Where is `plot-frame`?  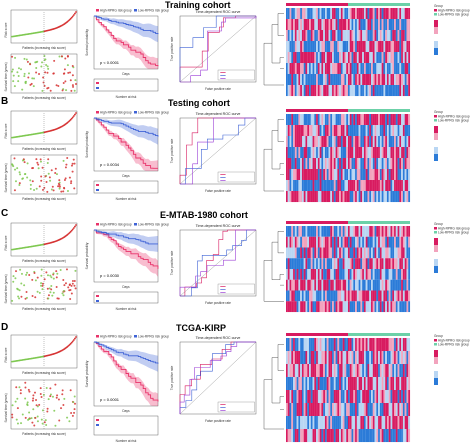
plot-frame is located at coordinates (126, 256).